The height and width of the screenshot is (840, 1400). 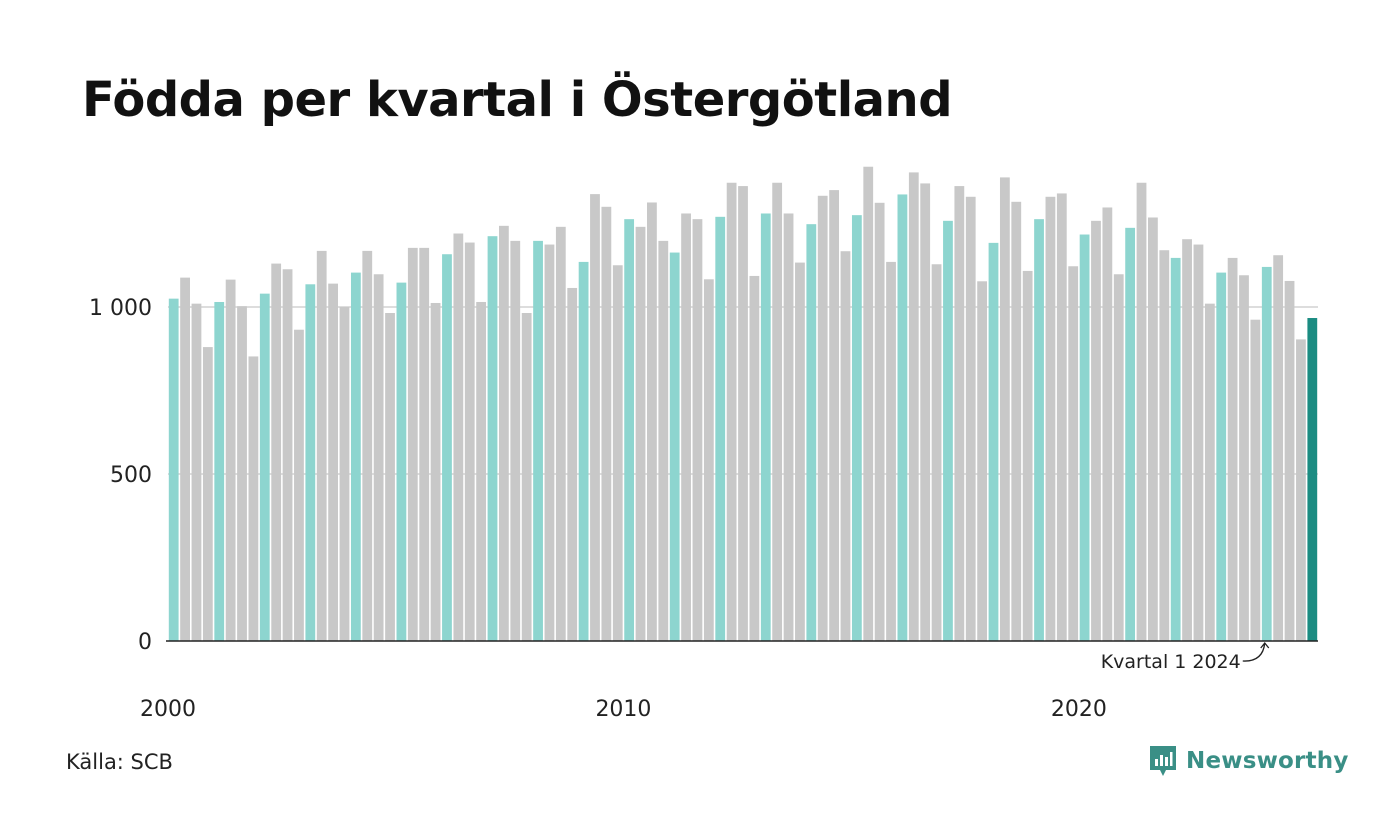 What do you see at coordinates (119, 762) in the screenshot?
I see `source-note: Källa: SCB` at bounding box center [119, 762].